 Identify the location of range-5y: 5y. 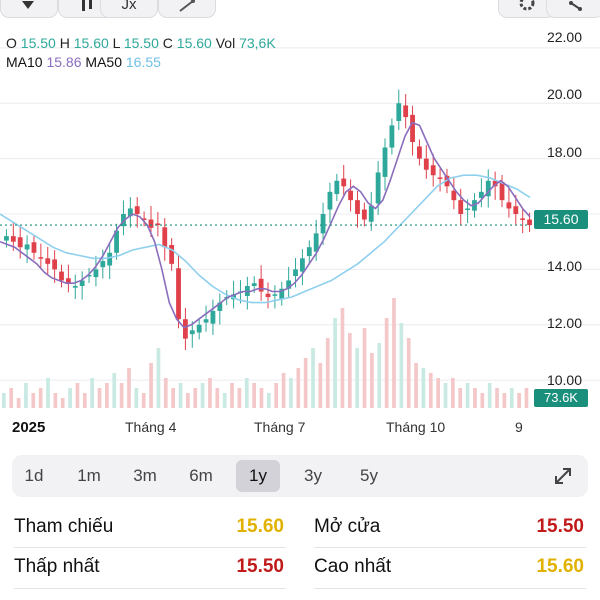
(369, 475).